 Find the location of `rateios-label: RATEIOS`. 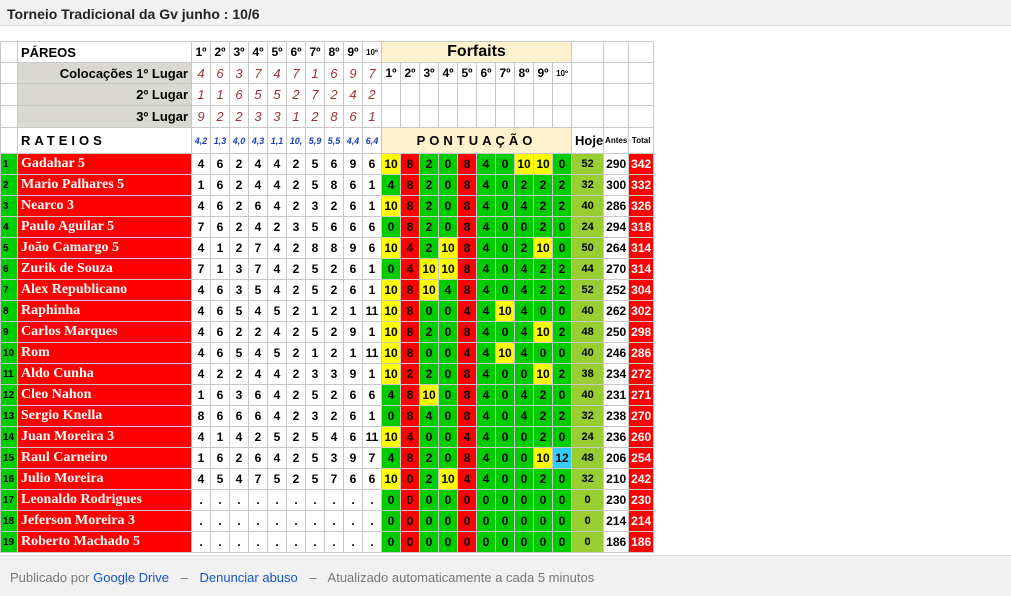

rateios-label: RATEIOS is located at coordinates (104, 140).